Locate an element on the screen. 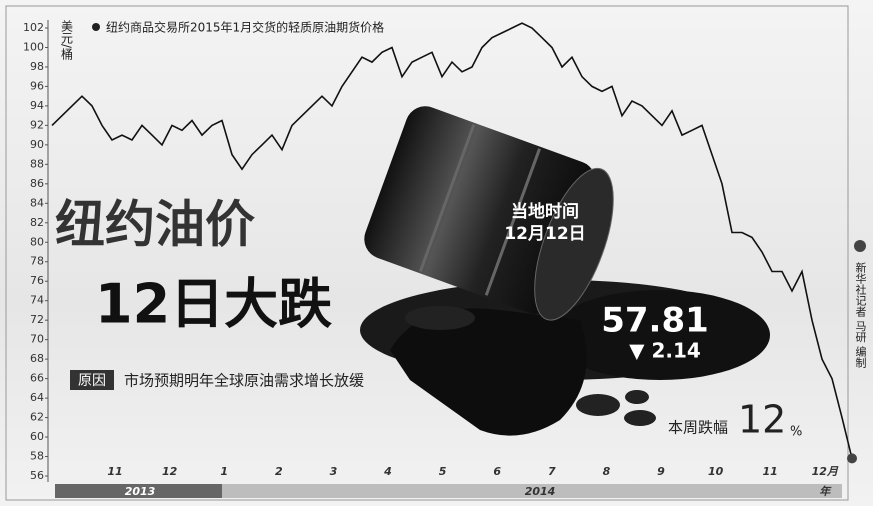 Image resolution: width=873 pixels, height=506 pixels. weekly-drop-unit: % is located at coordinates (796, 432).